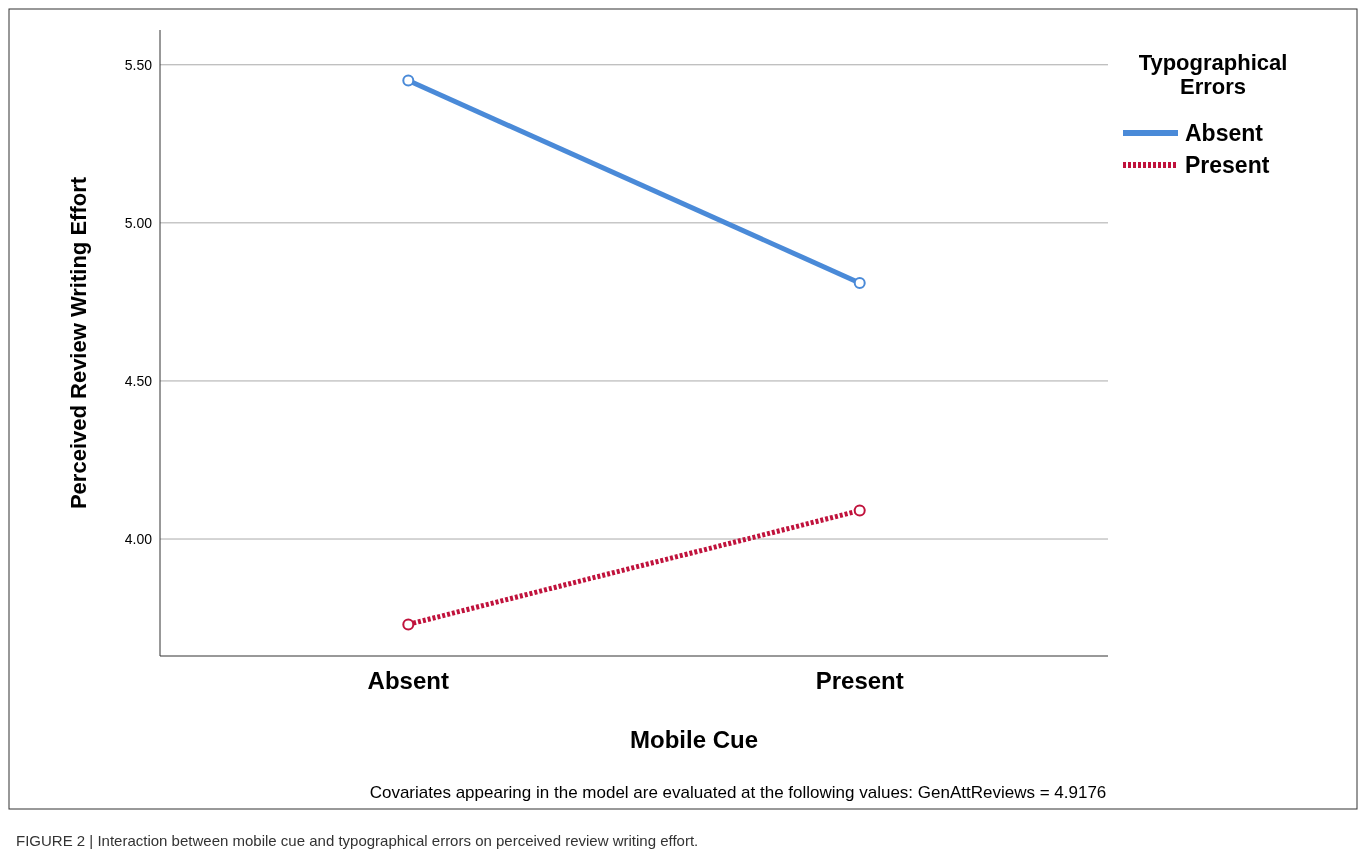  I want to click on x-axis-title: Mobile Cue, so click(694, 739).